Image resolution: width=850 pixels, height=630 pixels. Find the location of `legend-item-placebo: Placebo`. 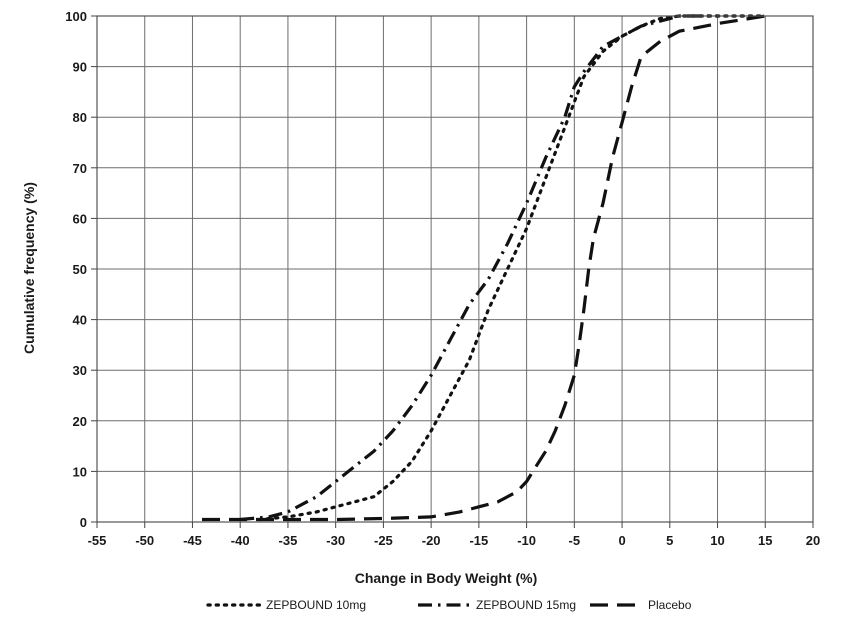

legend-item-placebo: Placebo is located at coordinates (641, 605).